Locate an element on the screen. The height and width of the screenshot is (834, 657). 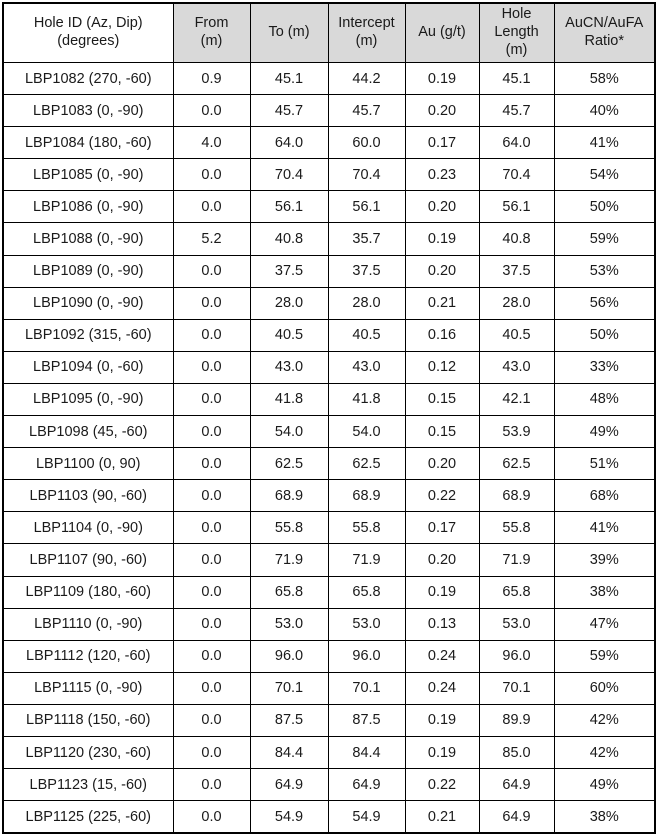
cell-intercept-m: 68.9 is located at coordinates (366, 496).